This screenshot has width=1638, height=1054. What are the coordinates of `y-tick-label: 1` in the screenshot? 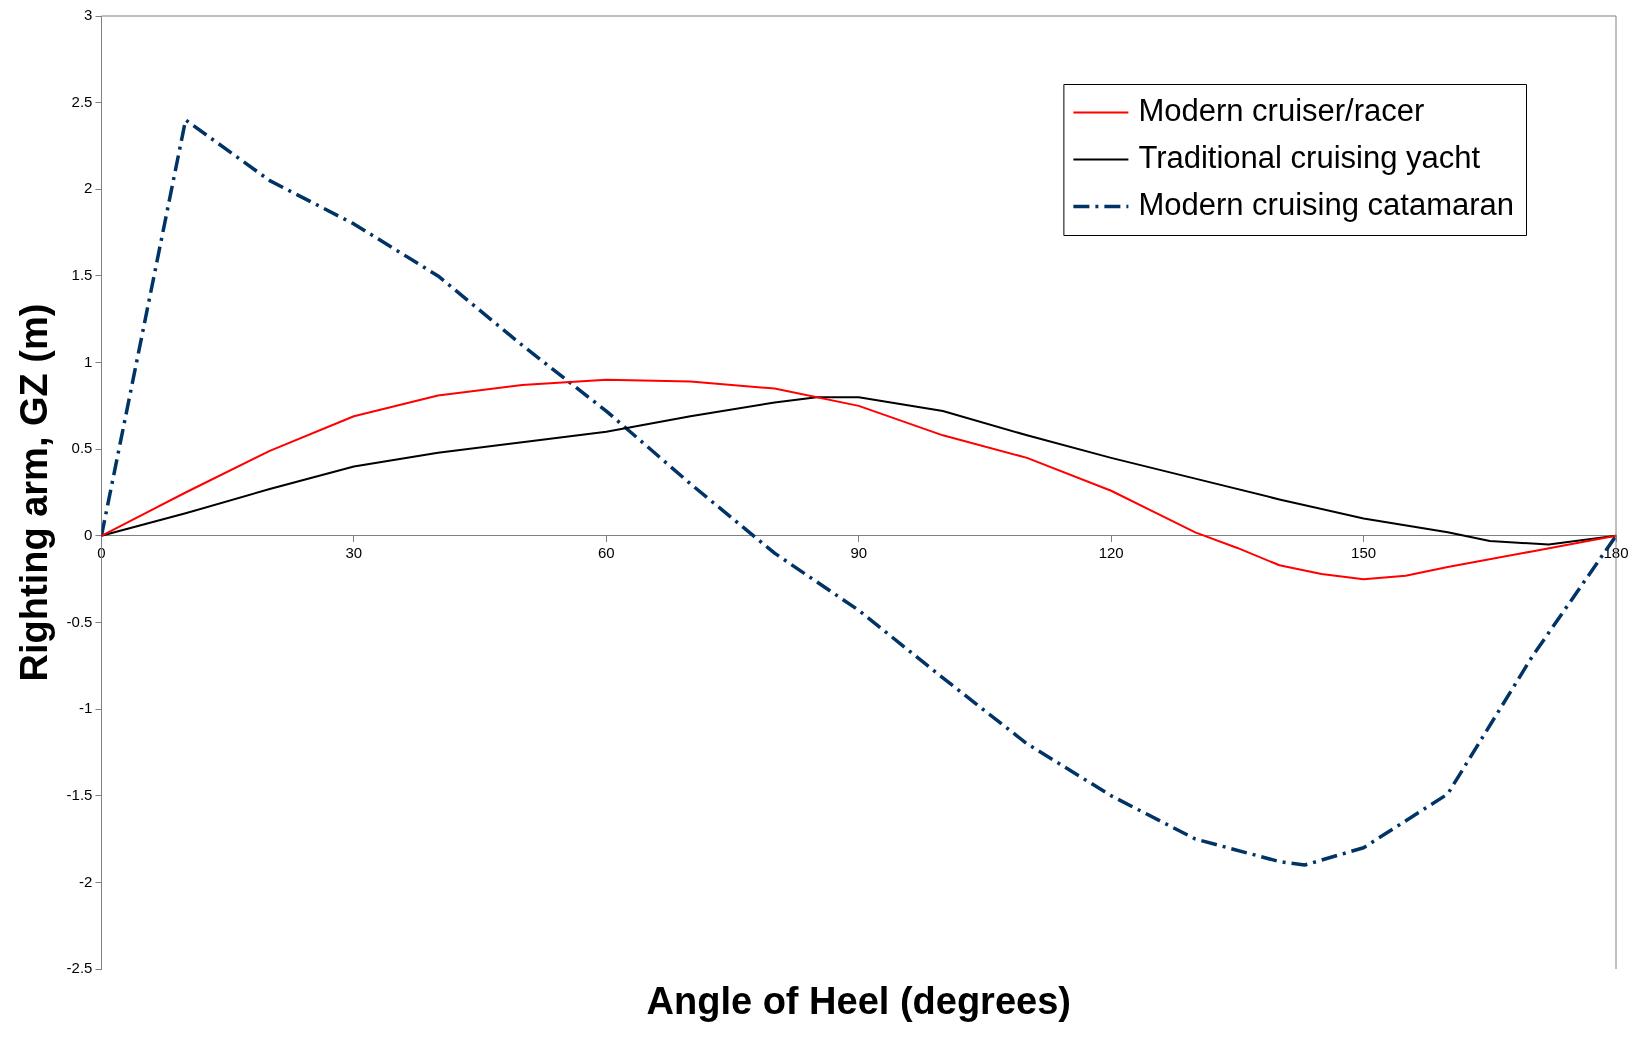 It's located at (88, 361).